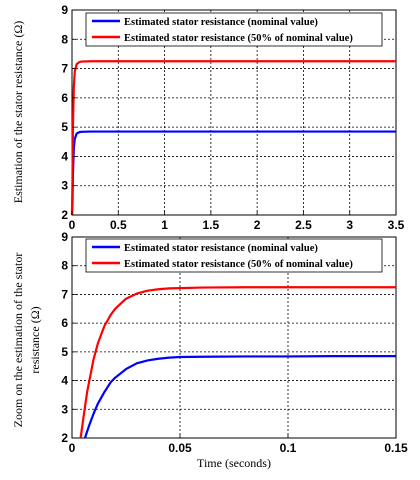 The width and height of the screenshot is (420, 480). Describe the element at coordinates (238, 444) in the screenshot. I see `bottom-x-ticks: 0 0.05 0.1 0.15` at that location.